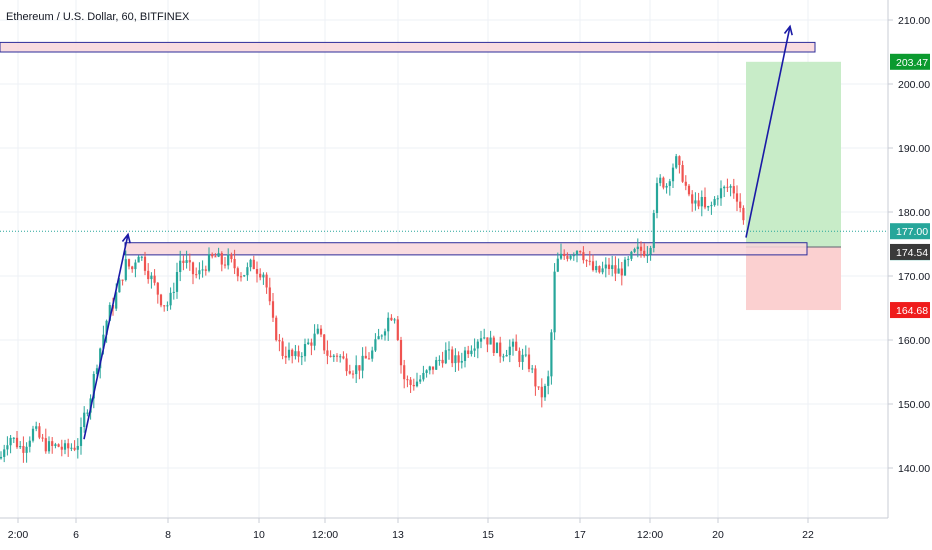 The width and height of the screenshot is (932, 550). I want to click on chart-title: Ethereum / U.S. Dollar, 60, BITFINEX, so click(98, 17).